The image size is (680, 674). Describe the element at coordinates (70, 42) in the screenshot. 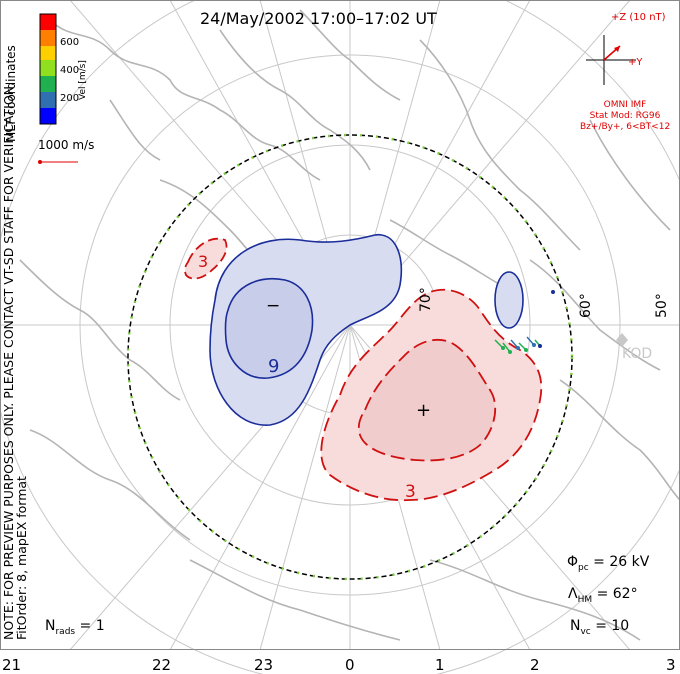

I see `colorbar-tick-600: 600` at that location.